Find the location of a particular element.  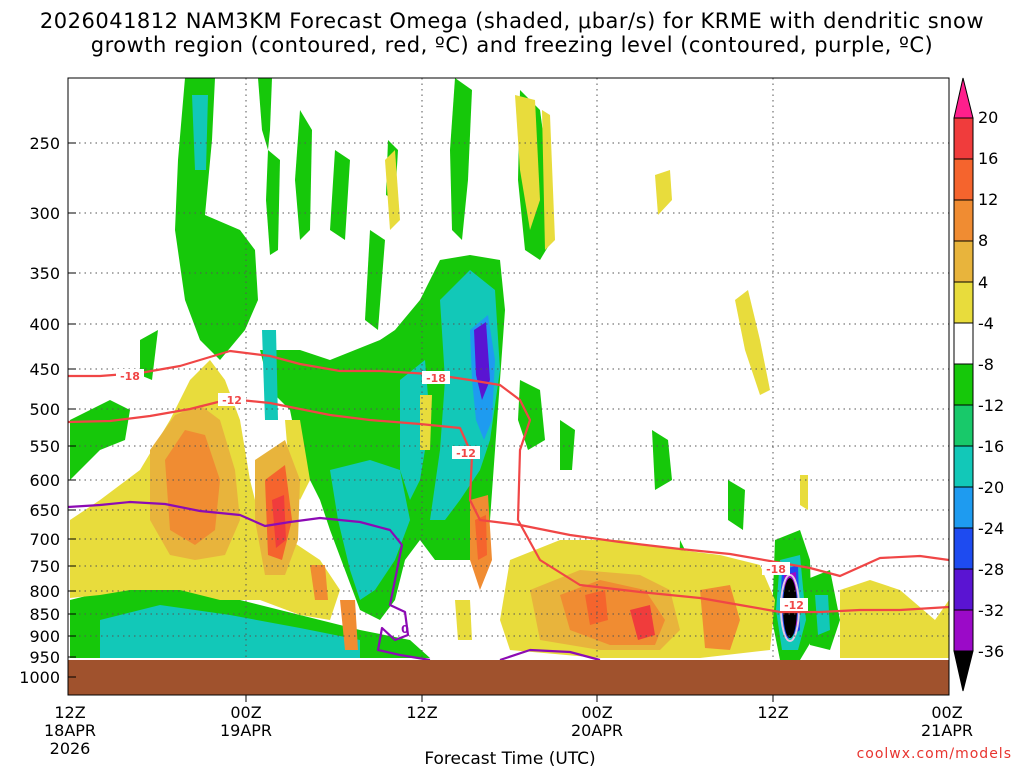

x-tick-date: 18APR is located at coordinates (70, 730).